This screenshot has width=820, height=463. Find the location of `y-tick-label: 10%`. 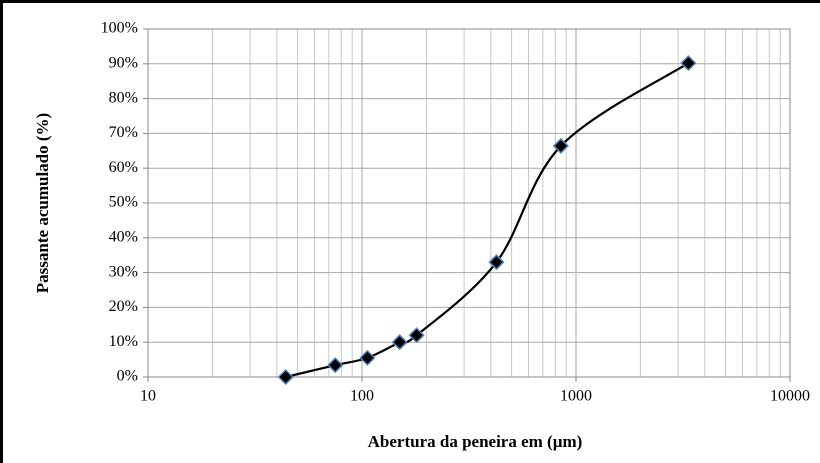

y-tick-label: 10% is located at coordinates (123, 341).